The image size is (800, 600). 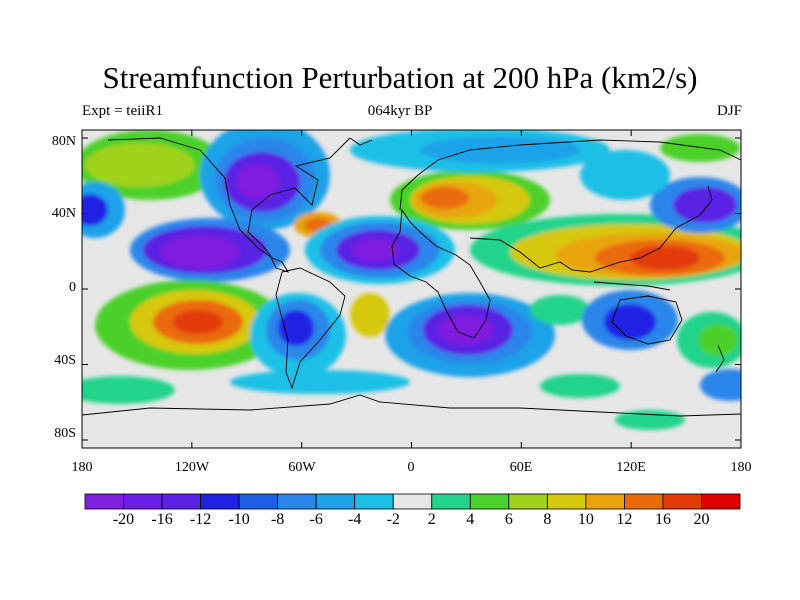 What do you see at coordinates (123, 519) in the screenshot?
I see `colorbar-label: -20` at bounding box center [123, 519].